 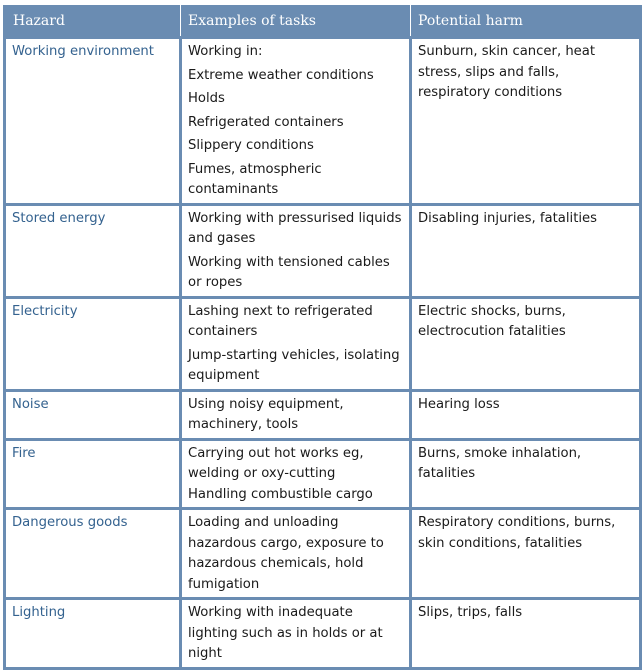 I want to click on task-item: Using noisy equipment, machinery, tools, so click(x=266, y=414).